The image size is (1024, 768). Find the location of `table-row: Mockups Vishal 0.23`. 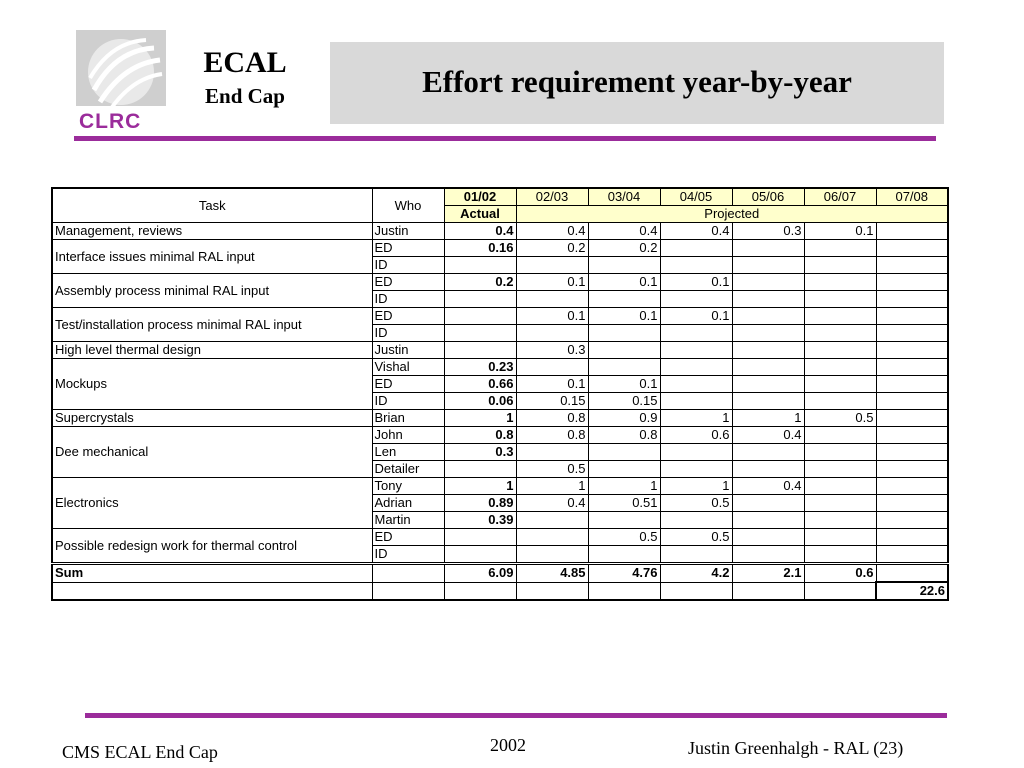

table-row: Mockups Vishal 0.23 is located at coordinates (500, 384).